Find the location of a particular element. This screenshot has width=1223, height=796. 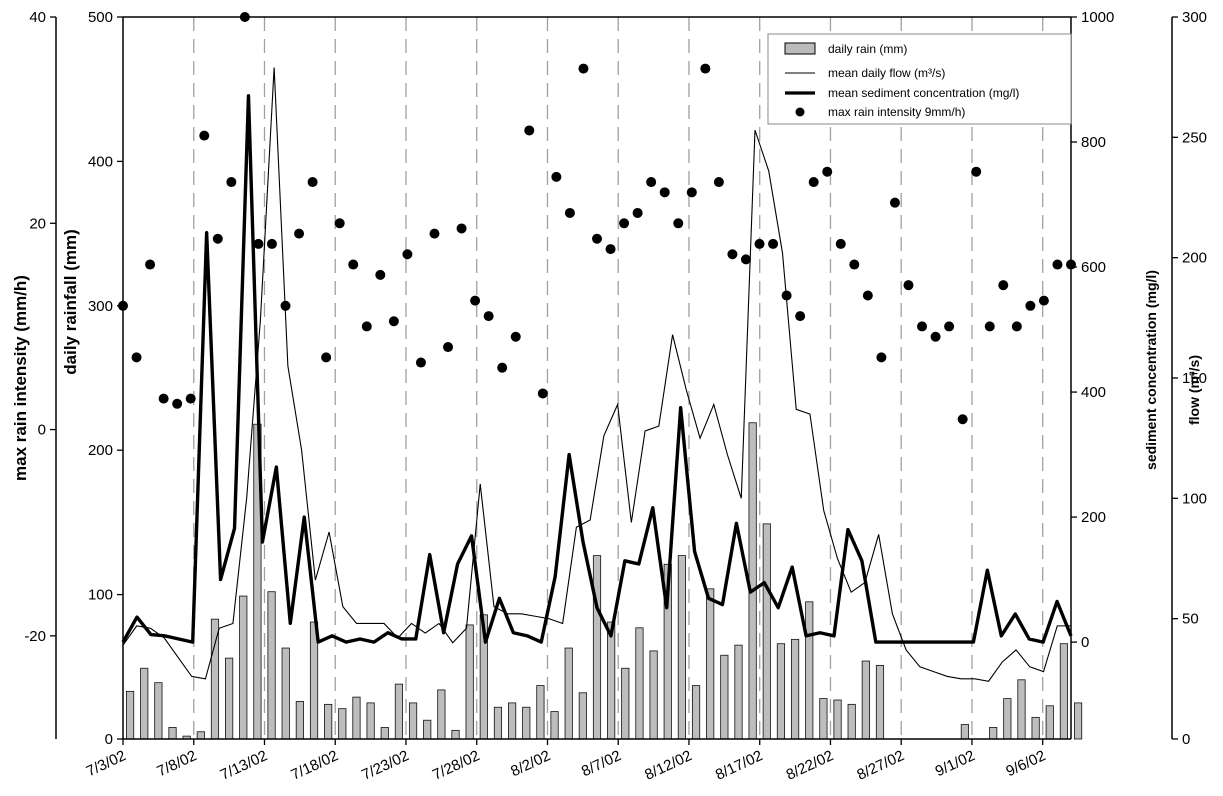

max-rain-intensity-tick-label: -20 is located at coordinates (35, 636).